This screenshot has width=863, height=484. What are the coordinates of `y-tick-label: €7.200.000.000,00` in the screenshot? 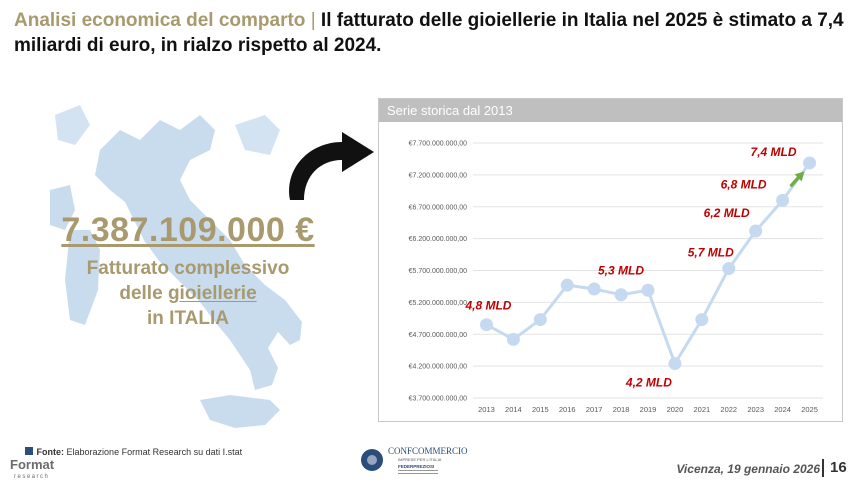 It's located at (438, 175).